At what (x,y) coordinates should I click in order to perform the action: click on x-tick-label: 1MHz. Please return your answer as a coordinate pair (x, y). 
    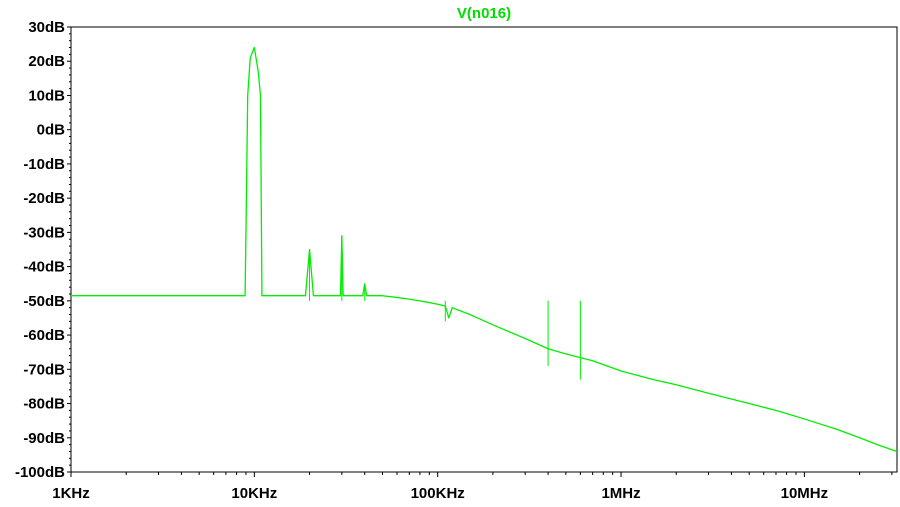
    Looking at the image, I should click on (620, 493).